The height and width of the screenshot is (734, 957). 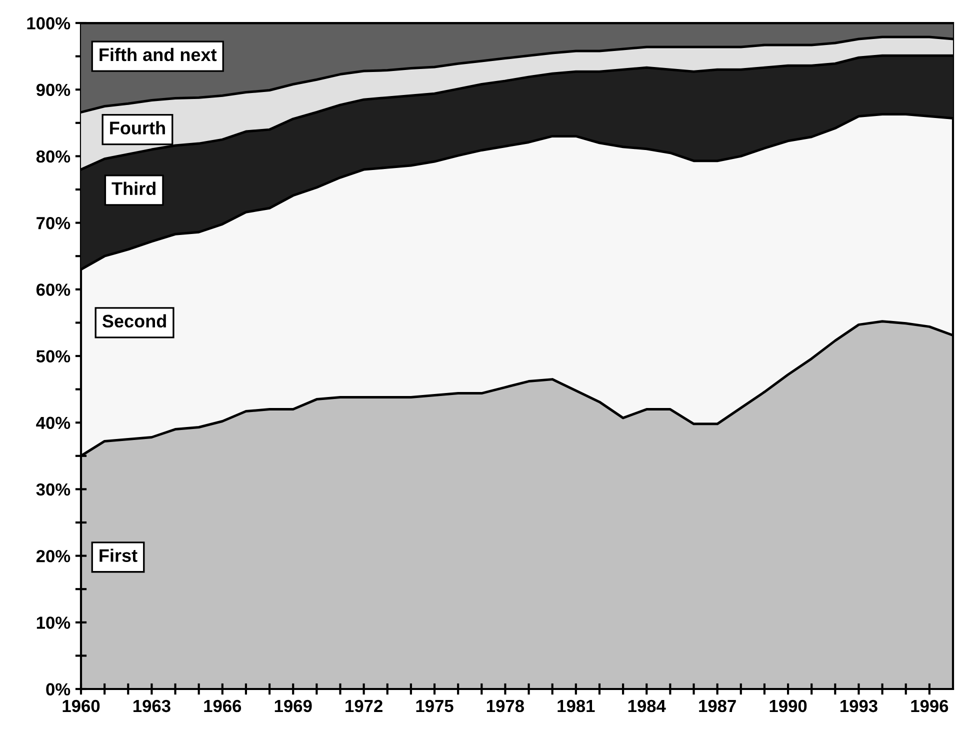 What do you see at coordinates (929, 706) in the screenshot?
I see `x-tick-label: 1996` at bounding box center [929, 706].